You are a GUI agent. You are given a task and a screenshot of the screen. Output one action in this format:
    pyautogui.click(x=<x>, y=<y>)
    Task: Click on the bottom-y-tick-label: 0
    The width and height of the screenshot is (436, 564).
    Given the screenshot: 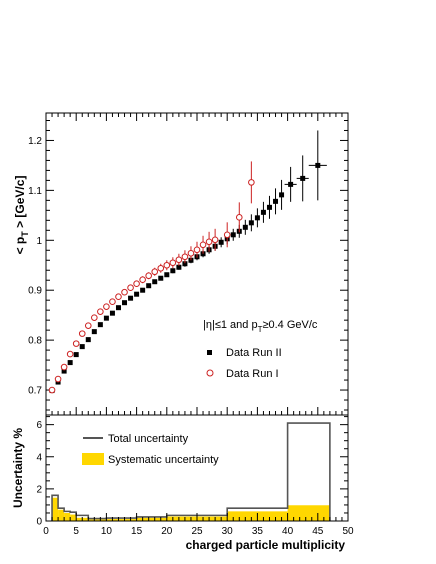 What is the action you would take?
    pyautogui.click(x=39, y=522)
    